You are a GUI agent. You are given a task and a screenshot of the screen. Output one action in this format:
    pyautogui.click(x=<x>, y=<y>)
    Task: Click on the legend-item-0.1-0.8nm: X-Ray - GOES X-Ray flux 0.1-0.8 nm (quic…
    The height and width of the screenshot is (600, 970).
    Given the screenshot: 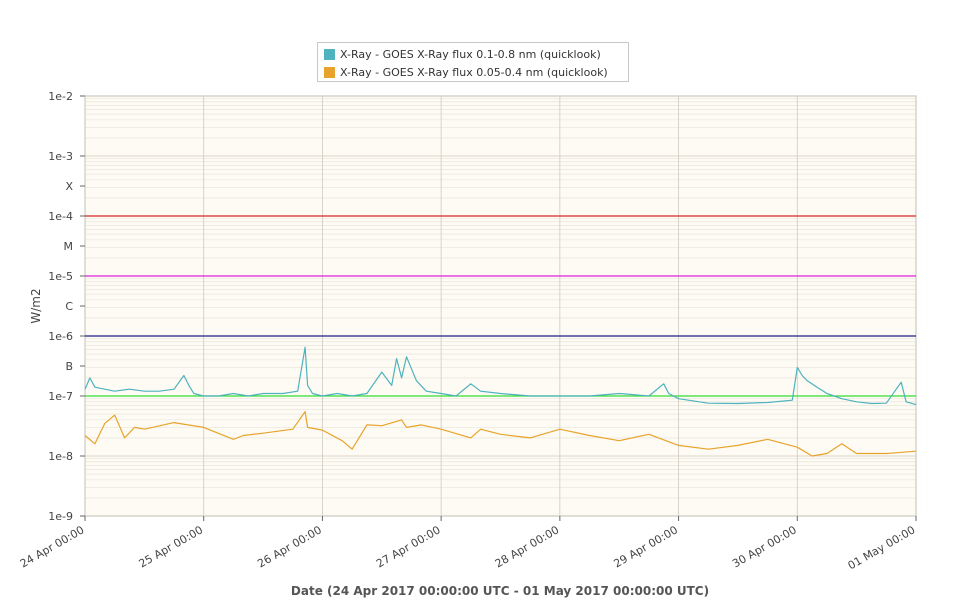 What is the action you would take?
    pyautogui.click(x=462, y=54)
    